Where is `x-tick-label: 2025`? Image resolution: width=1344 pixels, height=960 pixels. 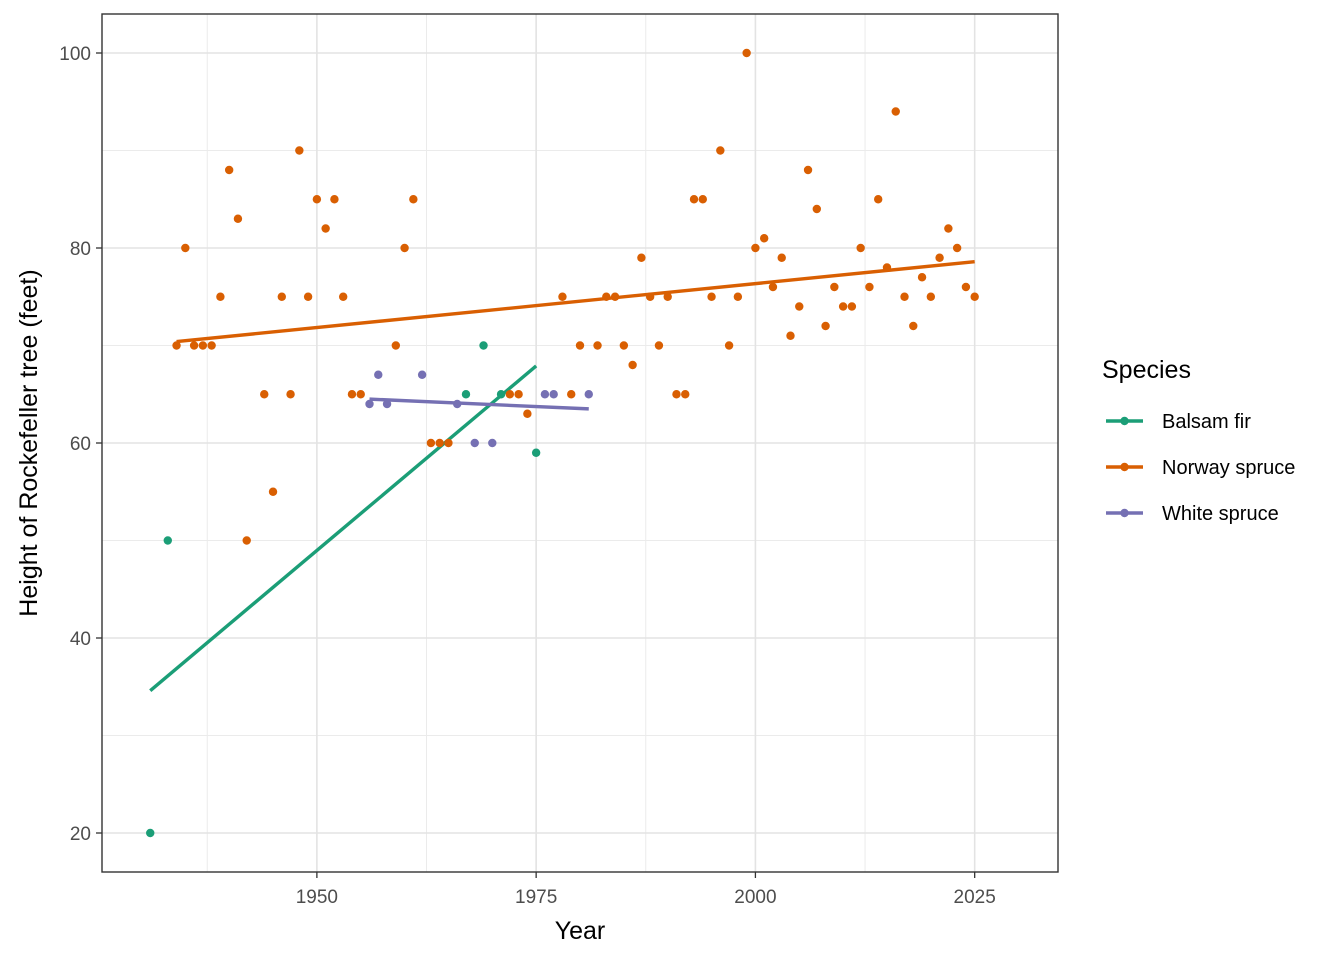
x-tick-label: 2025 is located at coordinates (975, 897).